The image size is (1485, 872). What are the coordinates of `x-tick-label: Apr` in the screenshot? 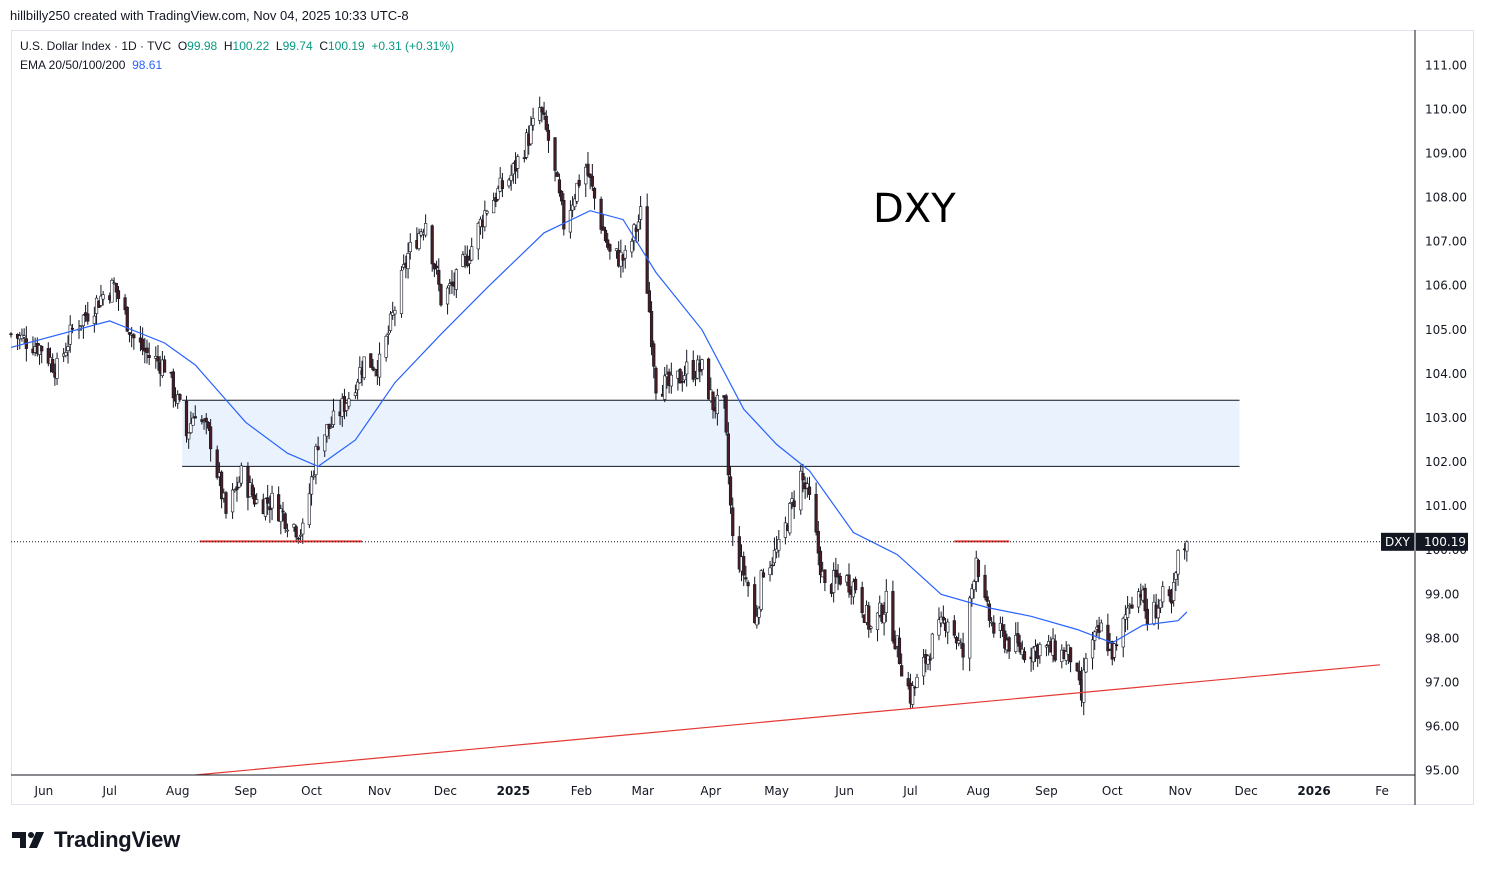 It's located at (710, 791).